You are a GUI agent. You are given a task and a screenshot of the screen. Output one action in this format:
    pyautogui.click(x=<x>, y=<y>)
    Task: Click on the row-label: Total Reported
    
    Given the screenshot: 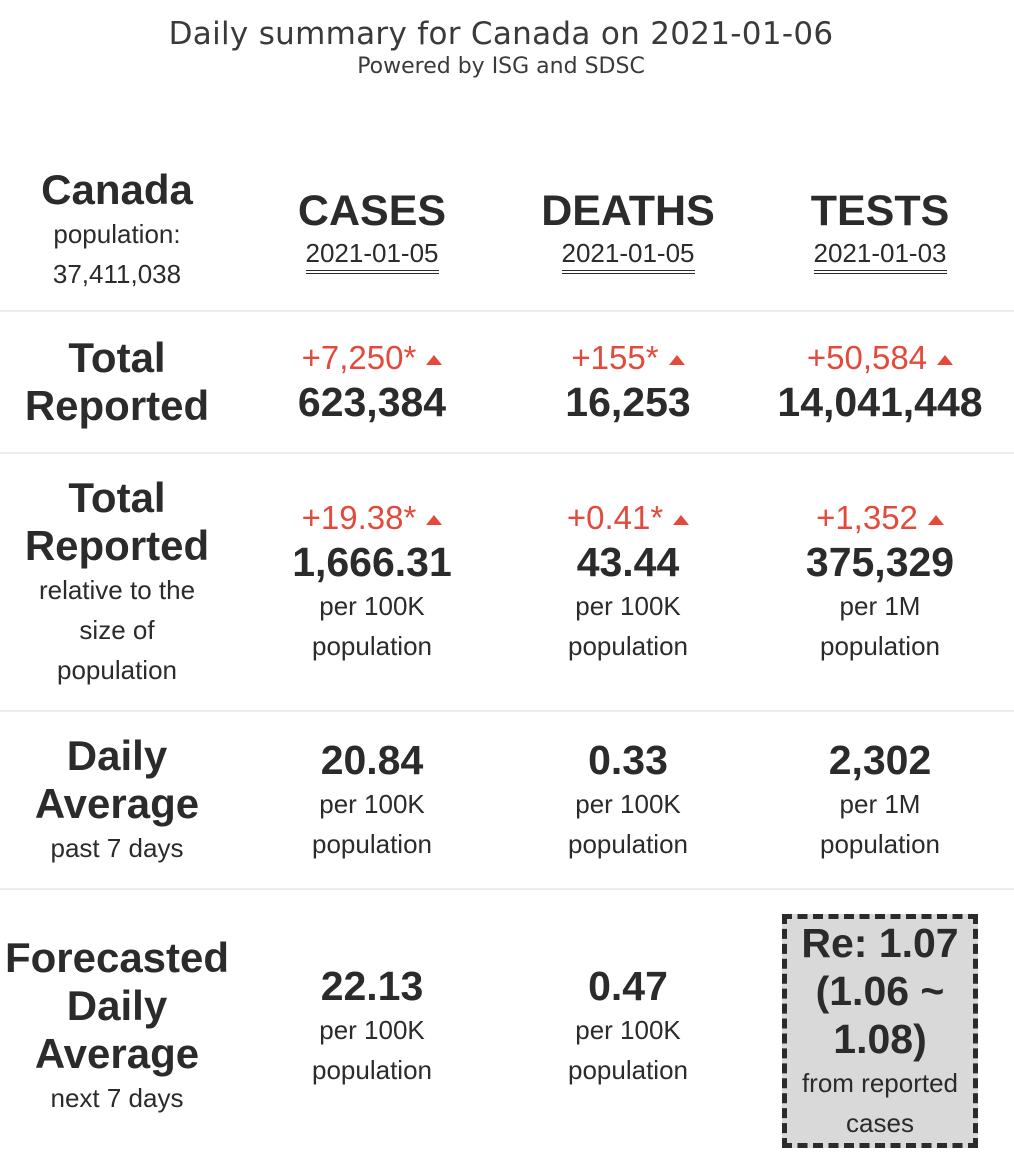 What is the action you would take?
    pyautogui.click(x=117, y=382)
    